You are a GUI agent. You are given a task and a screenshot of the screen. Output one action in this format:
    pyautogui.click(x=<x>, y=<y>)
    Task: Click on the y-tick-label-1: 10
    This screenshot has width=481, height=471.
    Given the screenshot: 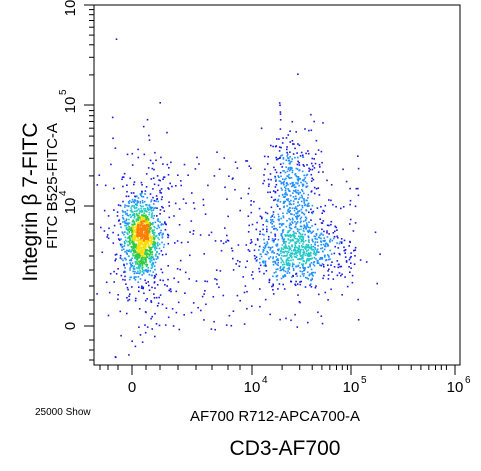 What is the action you would take?
    pyautogui.click(x=70, y=206)
    